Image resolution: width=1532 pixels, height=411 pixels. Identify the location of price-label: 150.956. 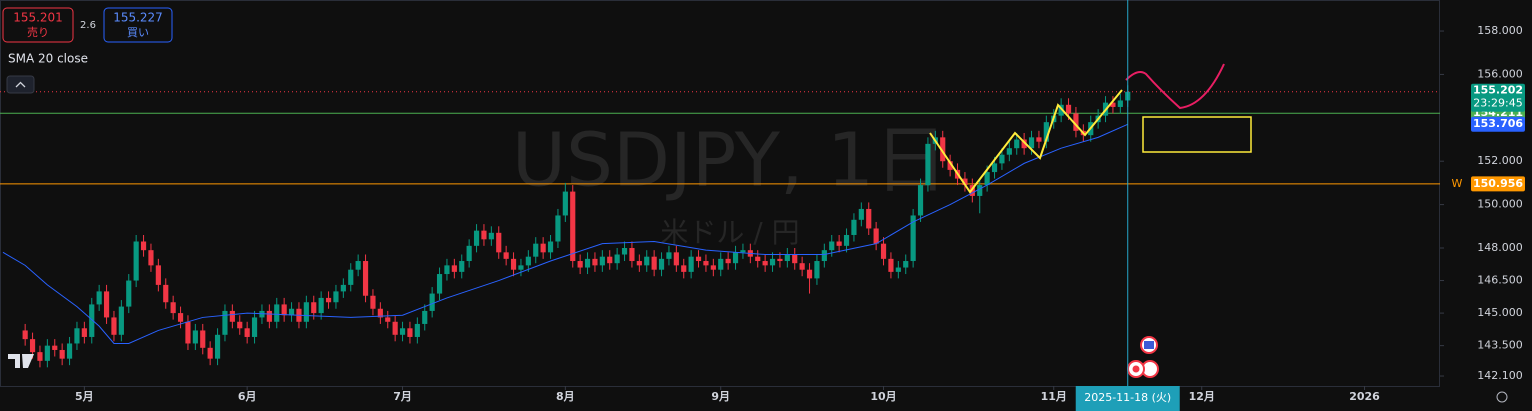
(1498, 183).